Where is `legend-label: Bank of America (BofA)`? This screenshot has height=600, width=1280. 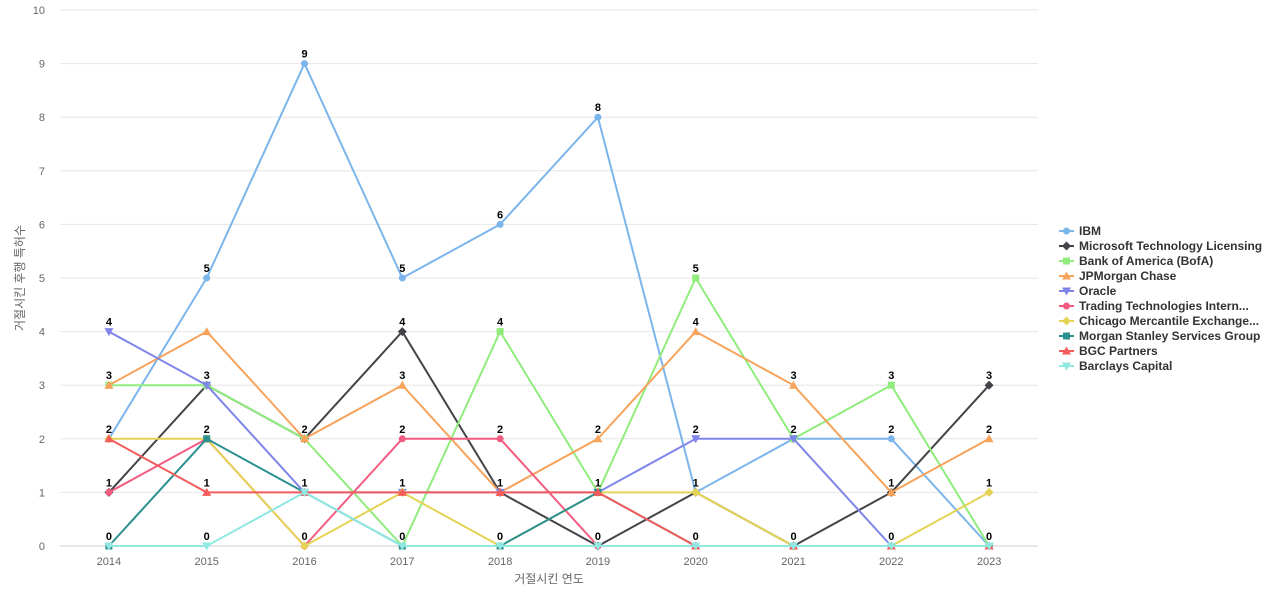 legend-label: Bank of America (BofA) is located at coordinates (1146, 261).